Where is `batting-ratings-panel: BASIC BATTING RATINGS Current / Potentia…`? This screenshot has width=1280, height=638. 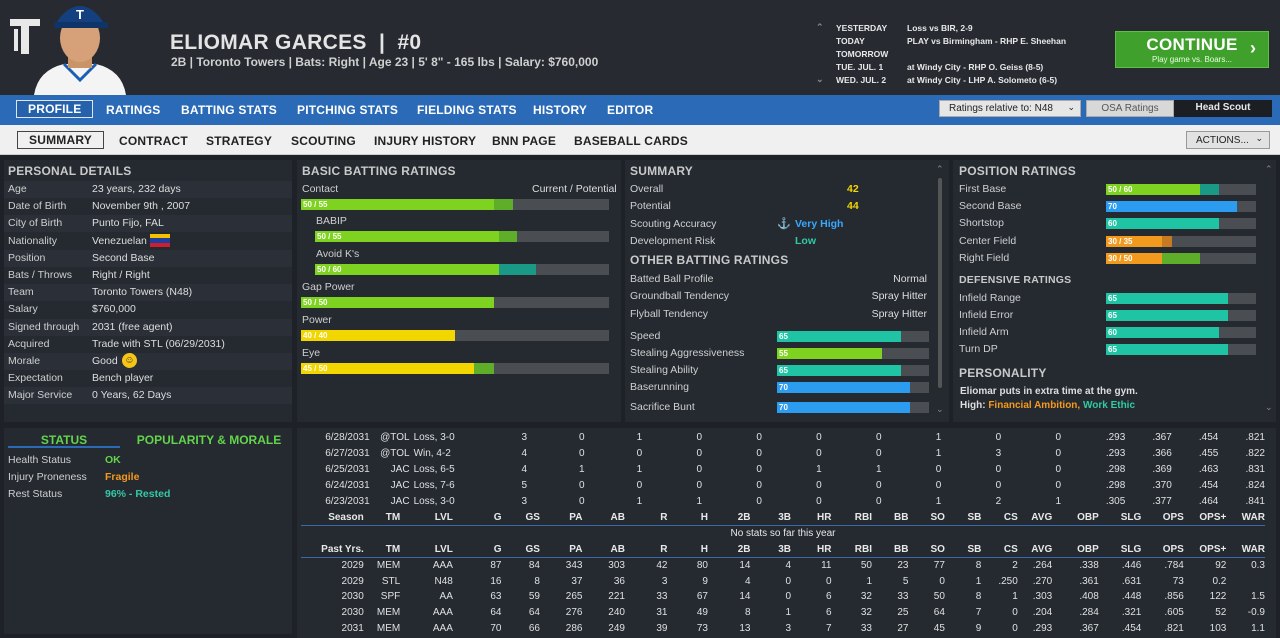
batting-ratings-panel: BASIC BATTING RATINGS Current / Potentia… is located at coordinates (459, 291).